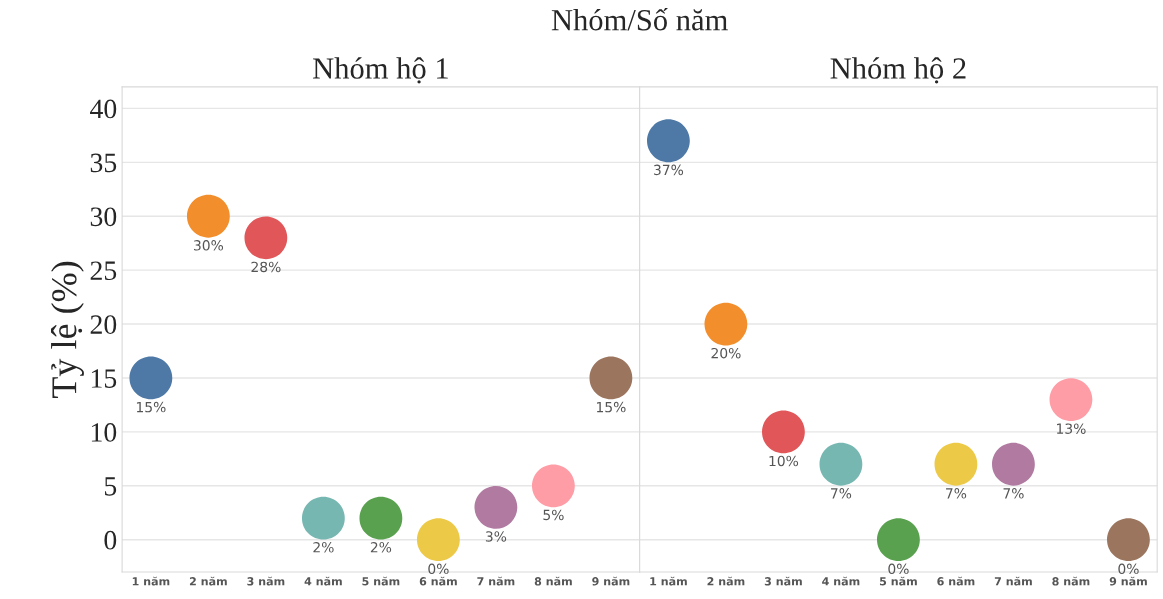 Image resolution: width=1163 pixels, height=599 pixels. Describe the element at coordinates (266, 267) in the screenshot. I see `data-label: 28%` at that location.